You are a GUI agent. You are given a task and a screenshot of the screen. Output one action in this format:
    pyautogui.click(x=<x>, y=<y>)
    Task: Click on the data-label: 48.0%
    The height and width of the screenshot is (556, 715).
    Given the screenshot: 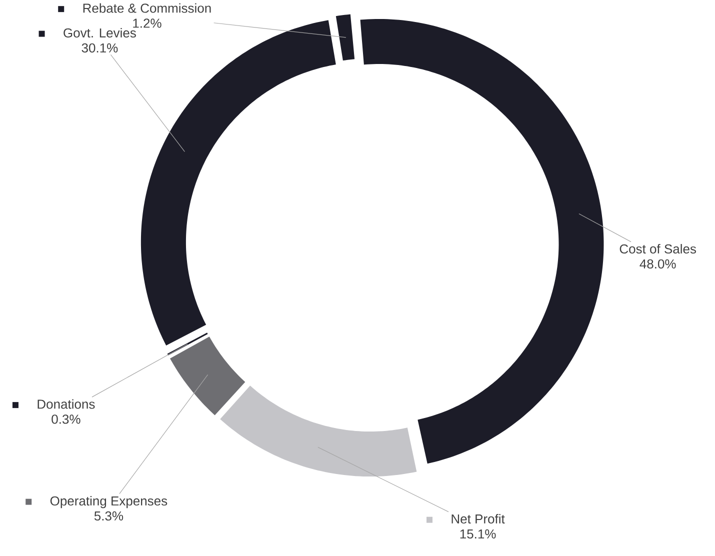 What is the action you would take?
    pyautogui.click(x=658, y=264)
    